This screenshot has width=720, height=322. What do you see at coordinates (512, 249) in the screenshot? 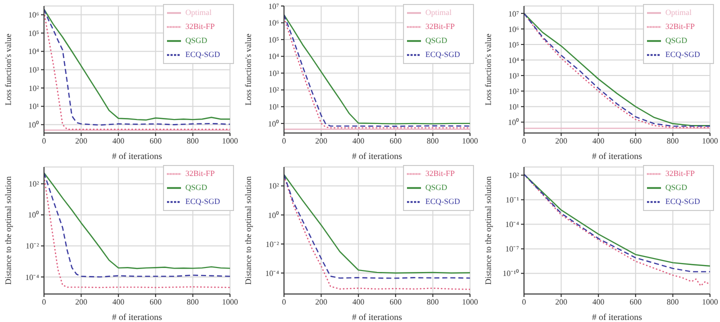
I see `y-tick-label: 10⁻⁷` at bounding box center [512, 249].